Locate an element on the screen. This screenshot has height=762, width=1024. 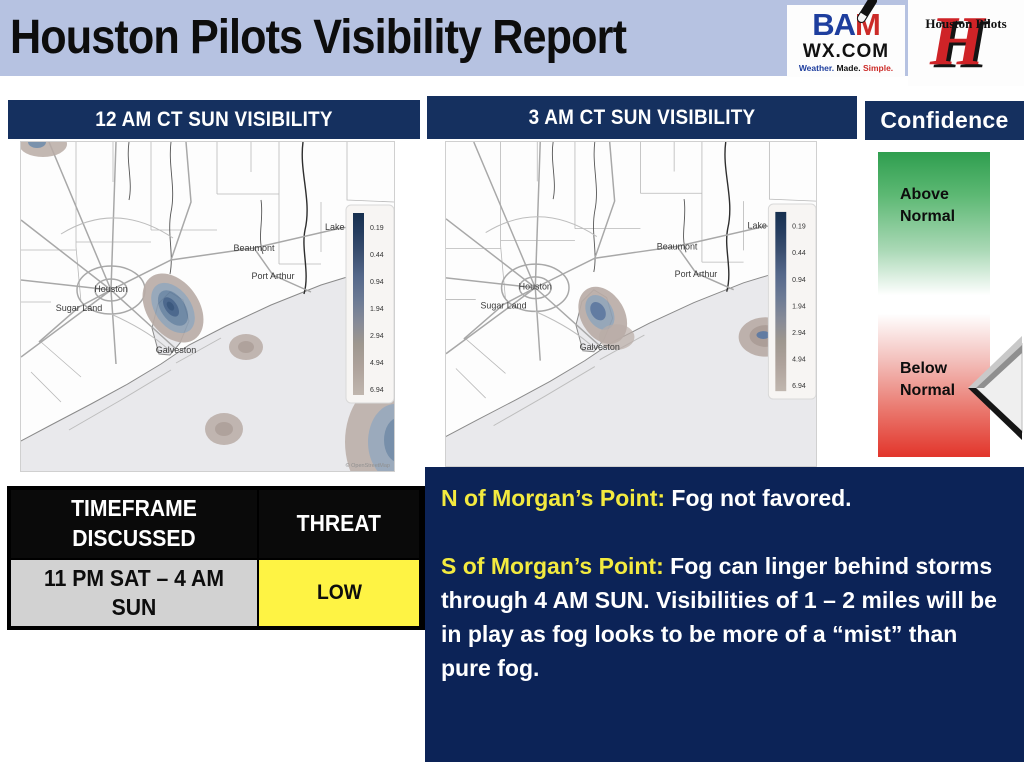
timeframe-value: 11 PM SAT – 4 AM SUN is located at coordinates (134, 593).